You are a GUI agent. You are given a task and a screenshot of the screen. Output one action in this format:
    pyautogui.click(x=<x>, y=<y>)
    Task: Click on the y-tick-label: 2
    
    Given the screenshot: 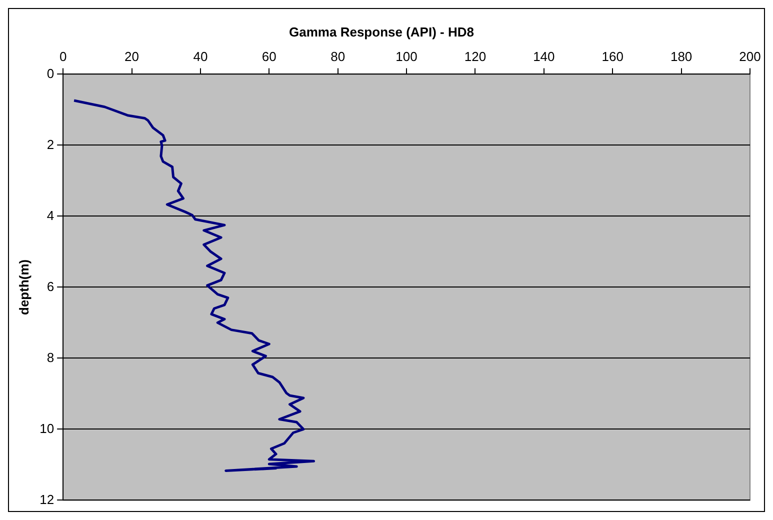 What is the action you would take?
    pyautogui.click(x=50, y=144)
    